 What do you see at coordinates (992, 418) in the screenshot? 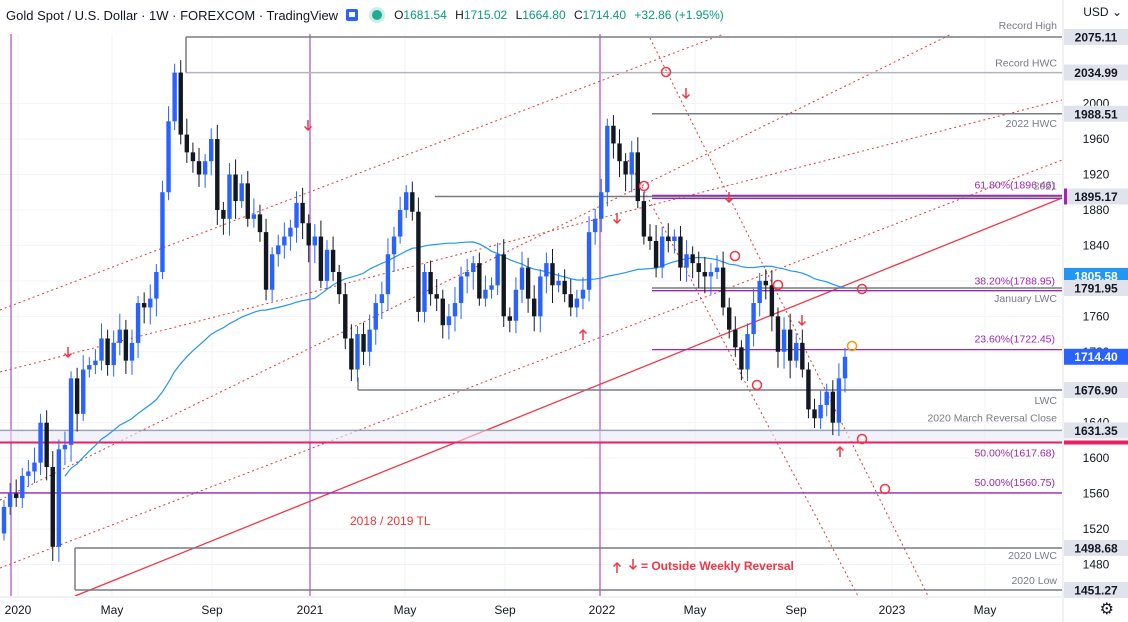
I see `level-label: 2020 March Reversal Close` at bounding box center [992, 418].